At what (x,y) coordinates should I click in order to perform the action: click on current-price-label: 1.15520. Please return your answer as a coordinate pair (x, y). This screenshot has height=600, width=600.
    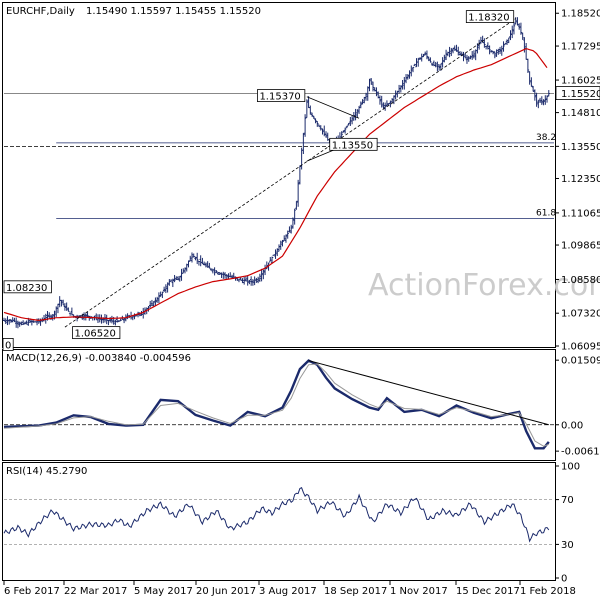
    Looking at the image, I should click on (580, 94).